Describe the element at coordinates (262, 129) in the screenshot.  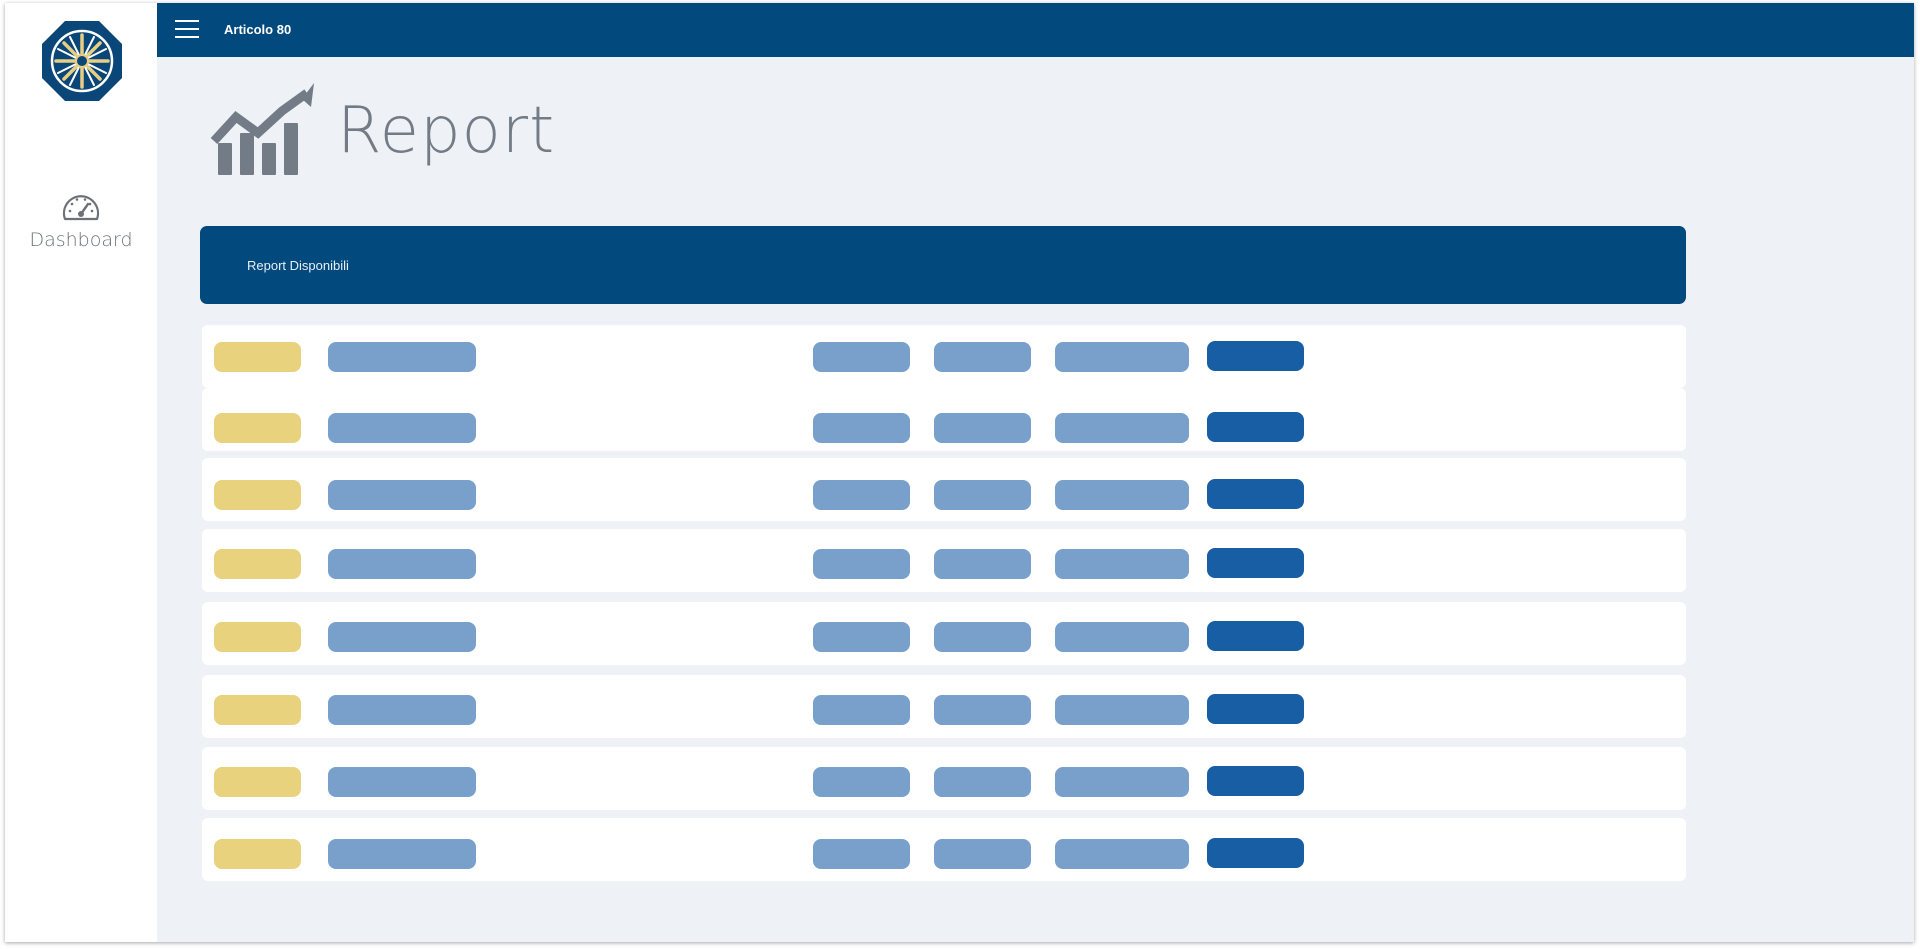
I see `chart-up-arrow-icon` at that location.